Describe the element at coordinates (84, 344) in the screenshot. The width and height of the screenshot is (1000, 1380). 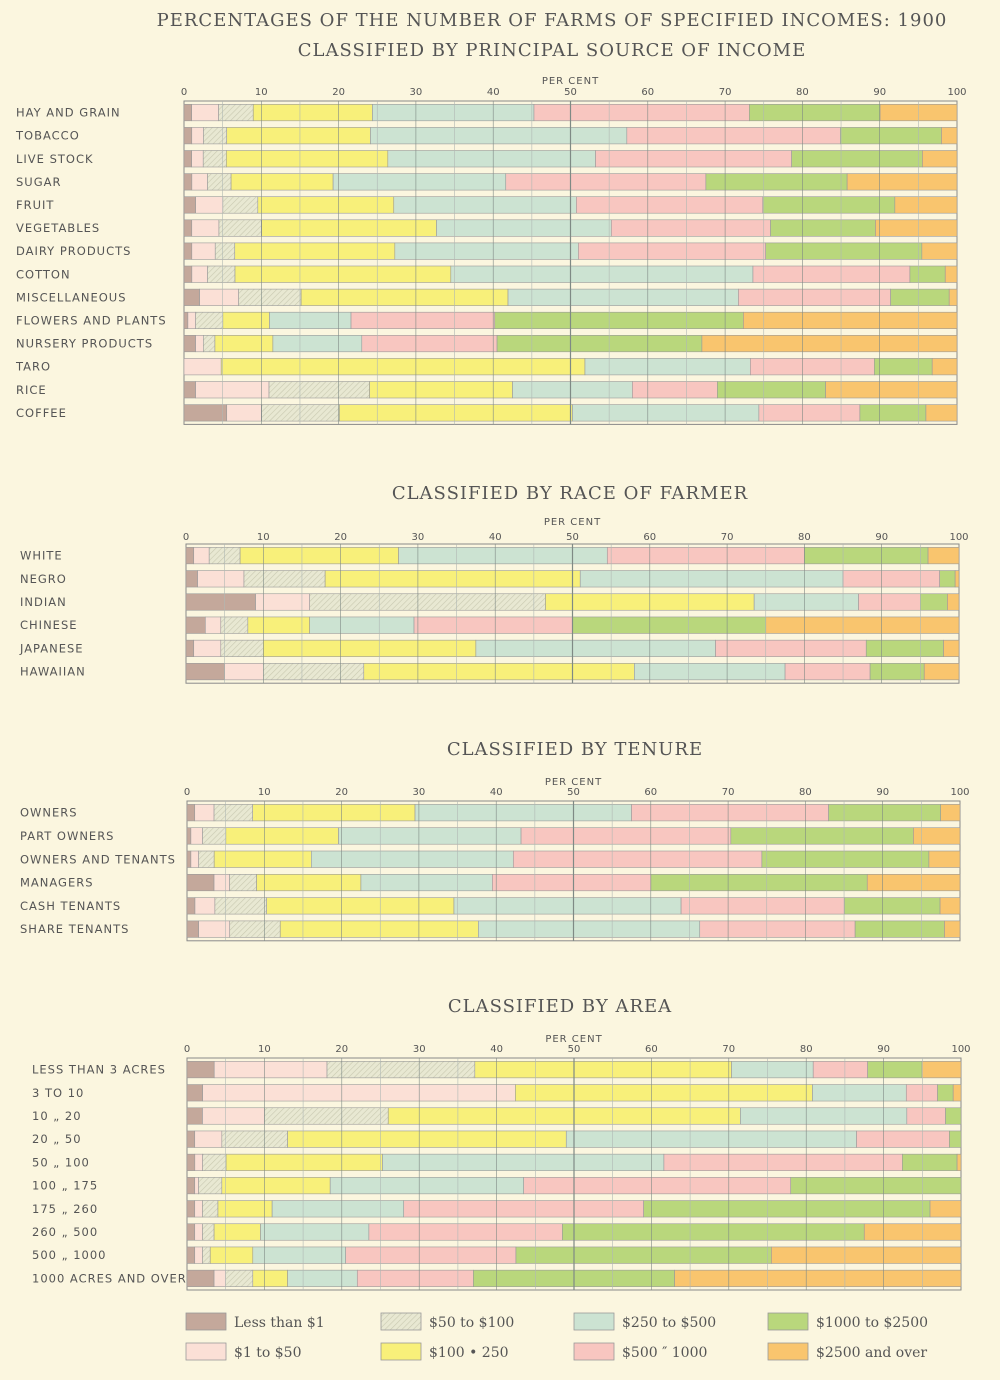
I see `row-label: NURSERY PRODUCTS` at that location.